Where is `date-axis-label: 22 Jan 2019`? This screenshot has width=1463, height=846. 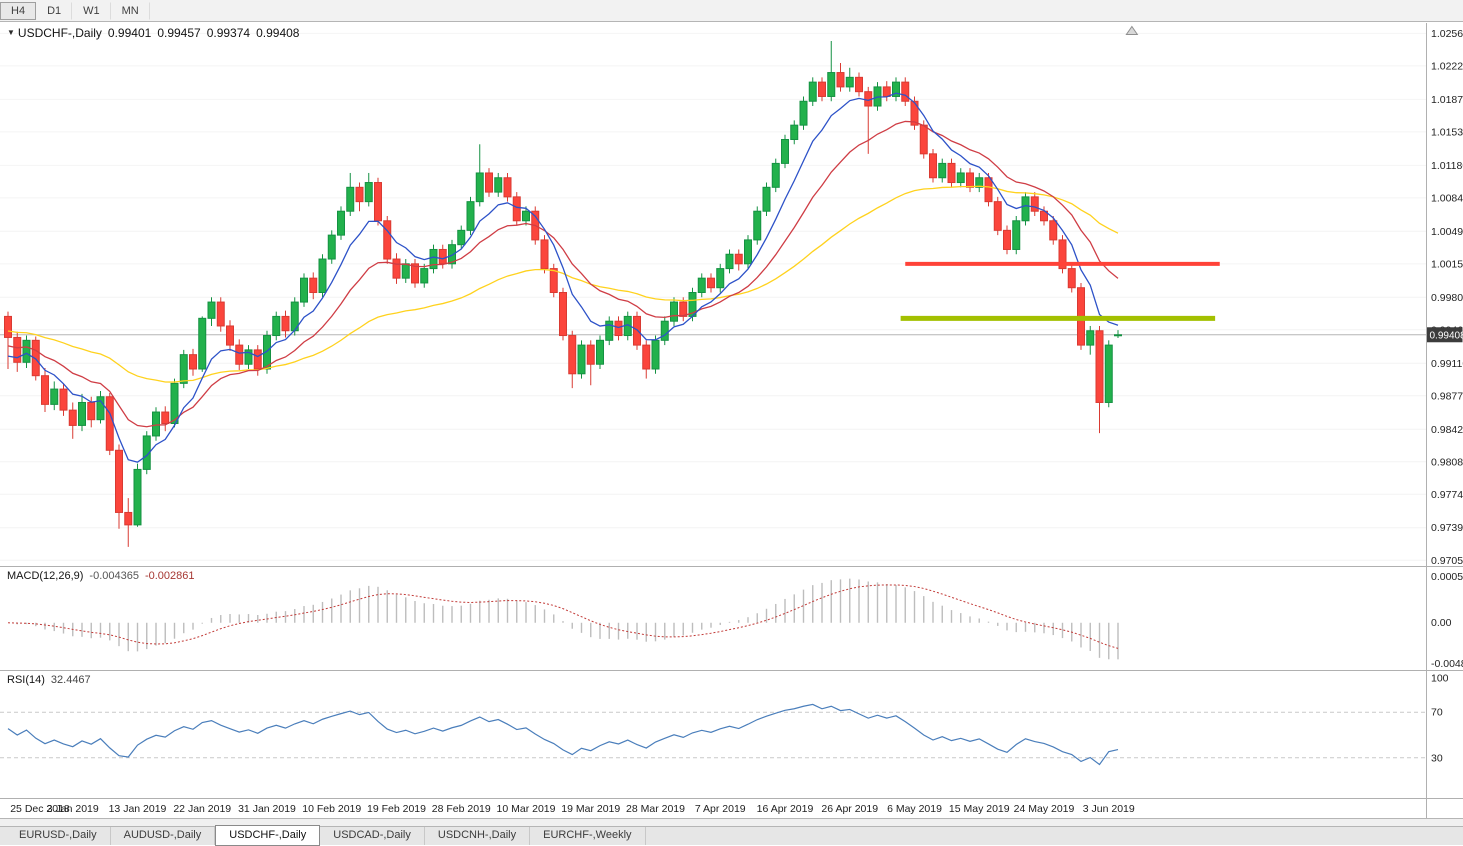
date-axis-label: 22 Jan 2019 is located at coordinates (202, 809).